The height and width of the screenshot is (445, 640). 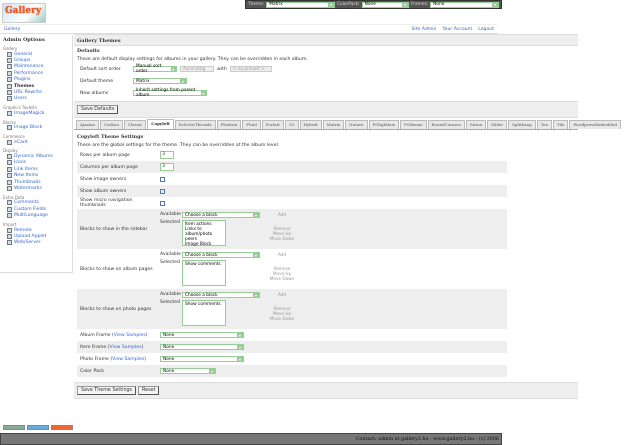 What do you see at coordinates (486, 29) in the screenshot?
I see `logout-link: Logout` at bounding box center [486, 29].